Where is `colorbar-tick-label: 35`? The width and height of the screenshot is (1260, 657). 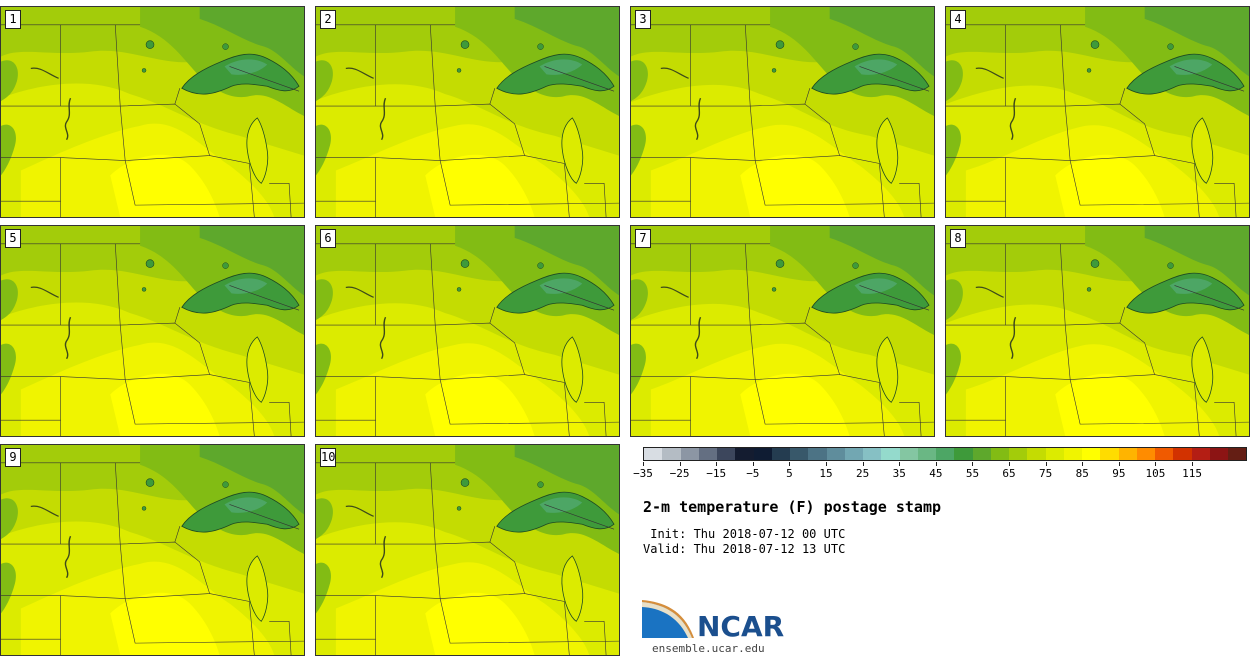 colorbar-tick-label: 35 is located at coordinates (899, 473).